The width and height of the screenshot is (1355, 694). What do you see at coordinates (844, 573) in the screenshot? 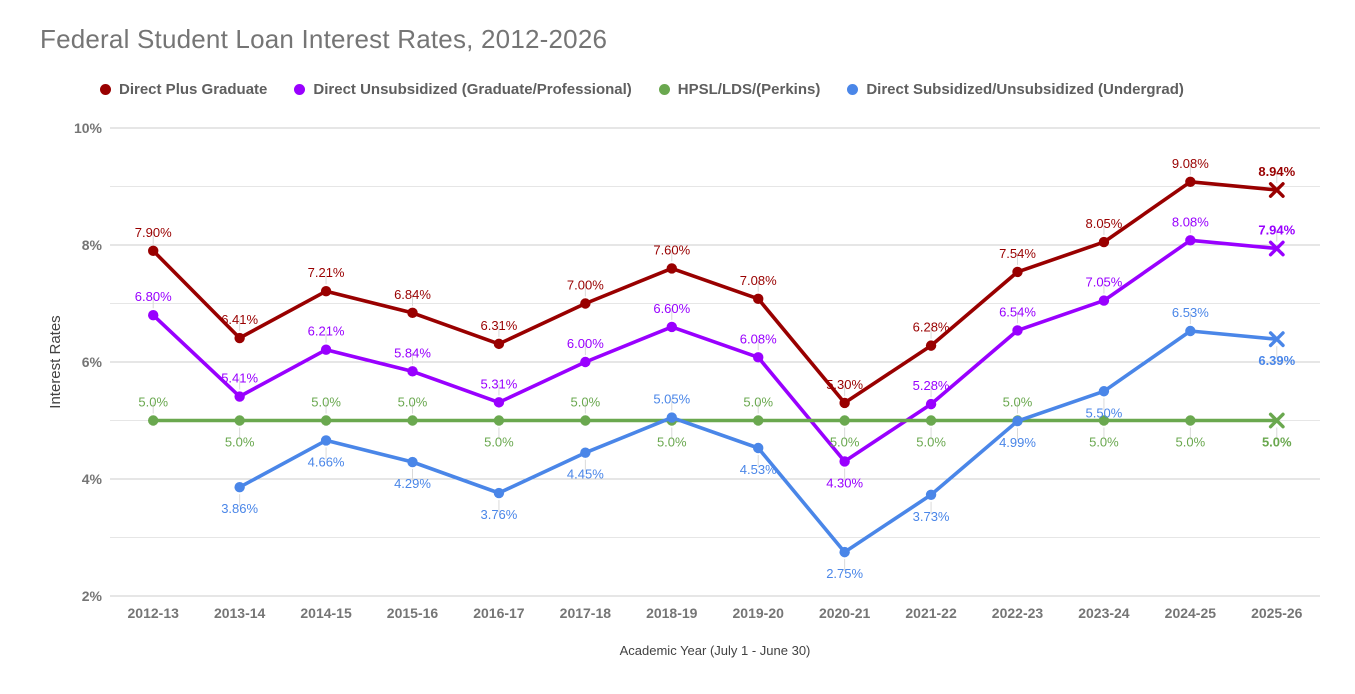
I see `data-point-label: 2.75%` at bounding box center [844, 573].